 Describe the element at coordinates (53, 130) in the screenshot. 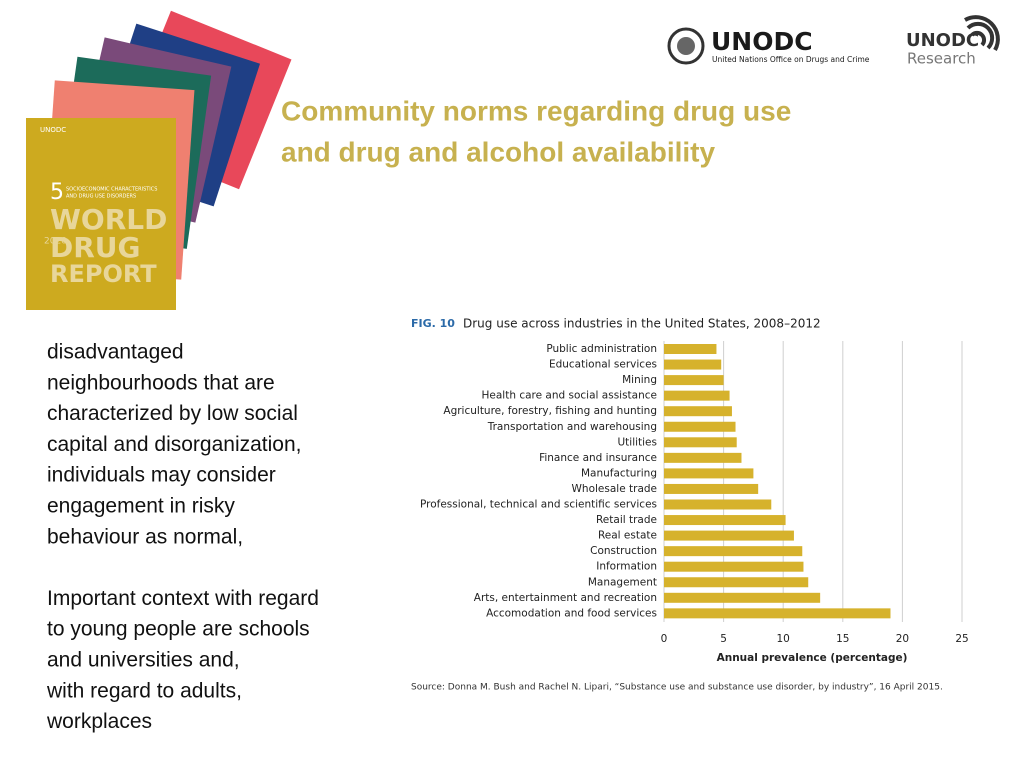

I see `cover-badge: UNODC` at that location.